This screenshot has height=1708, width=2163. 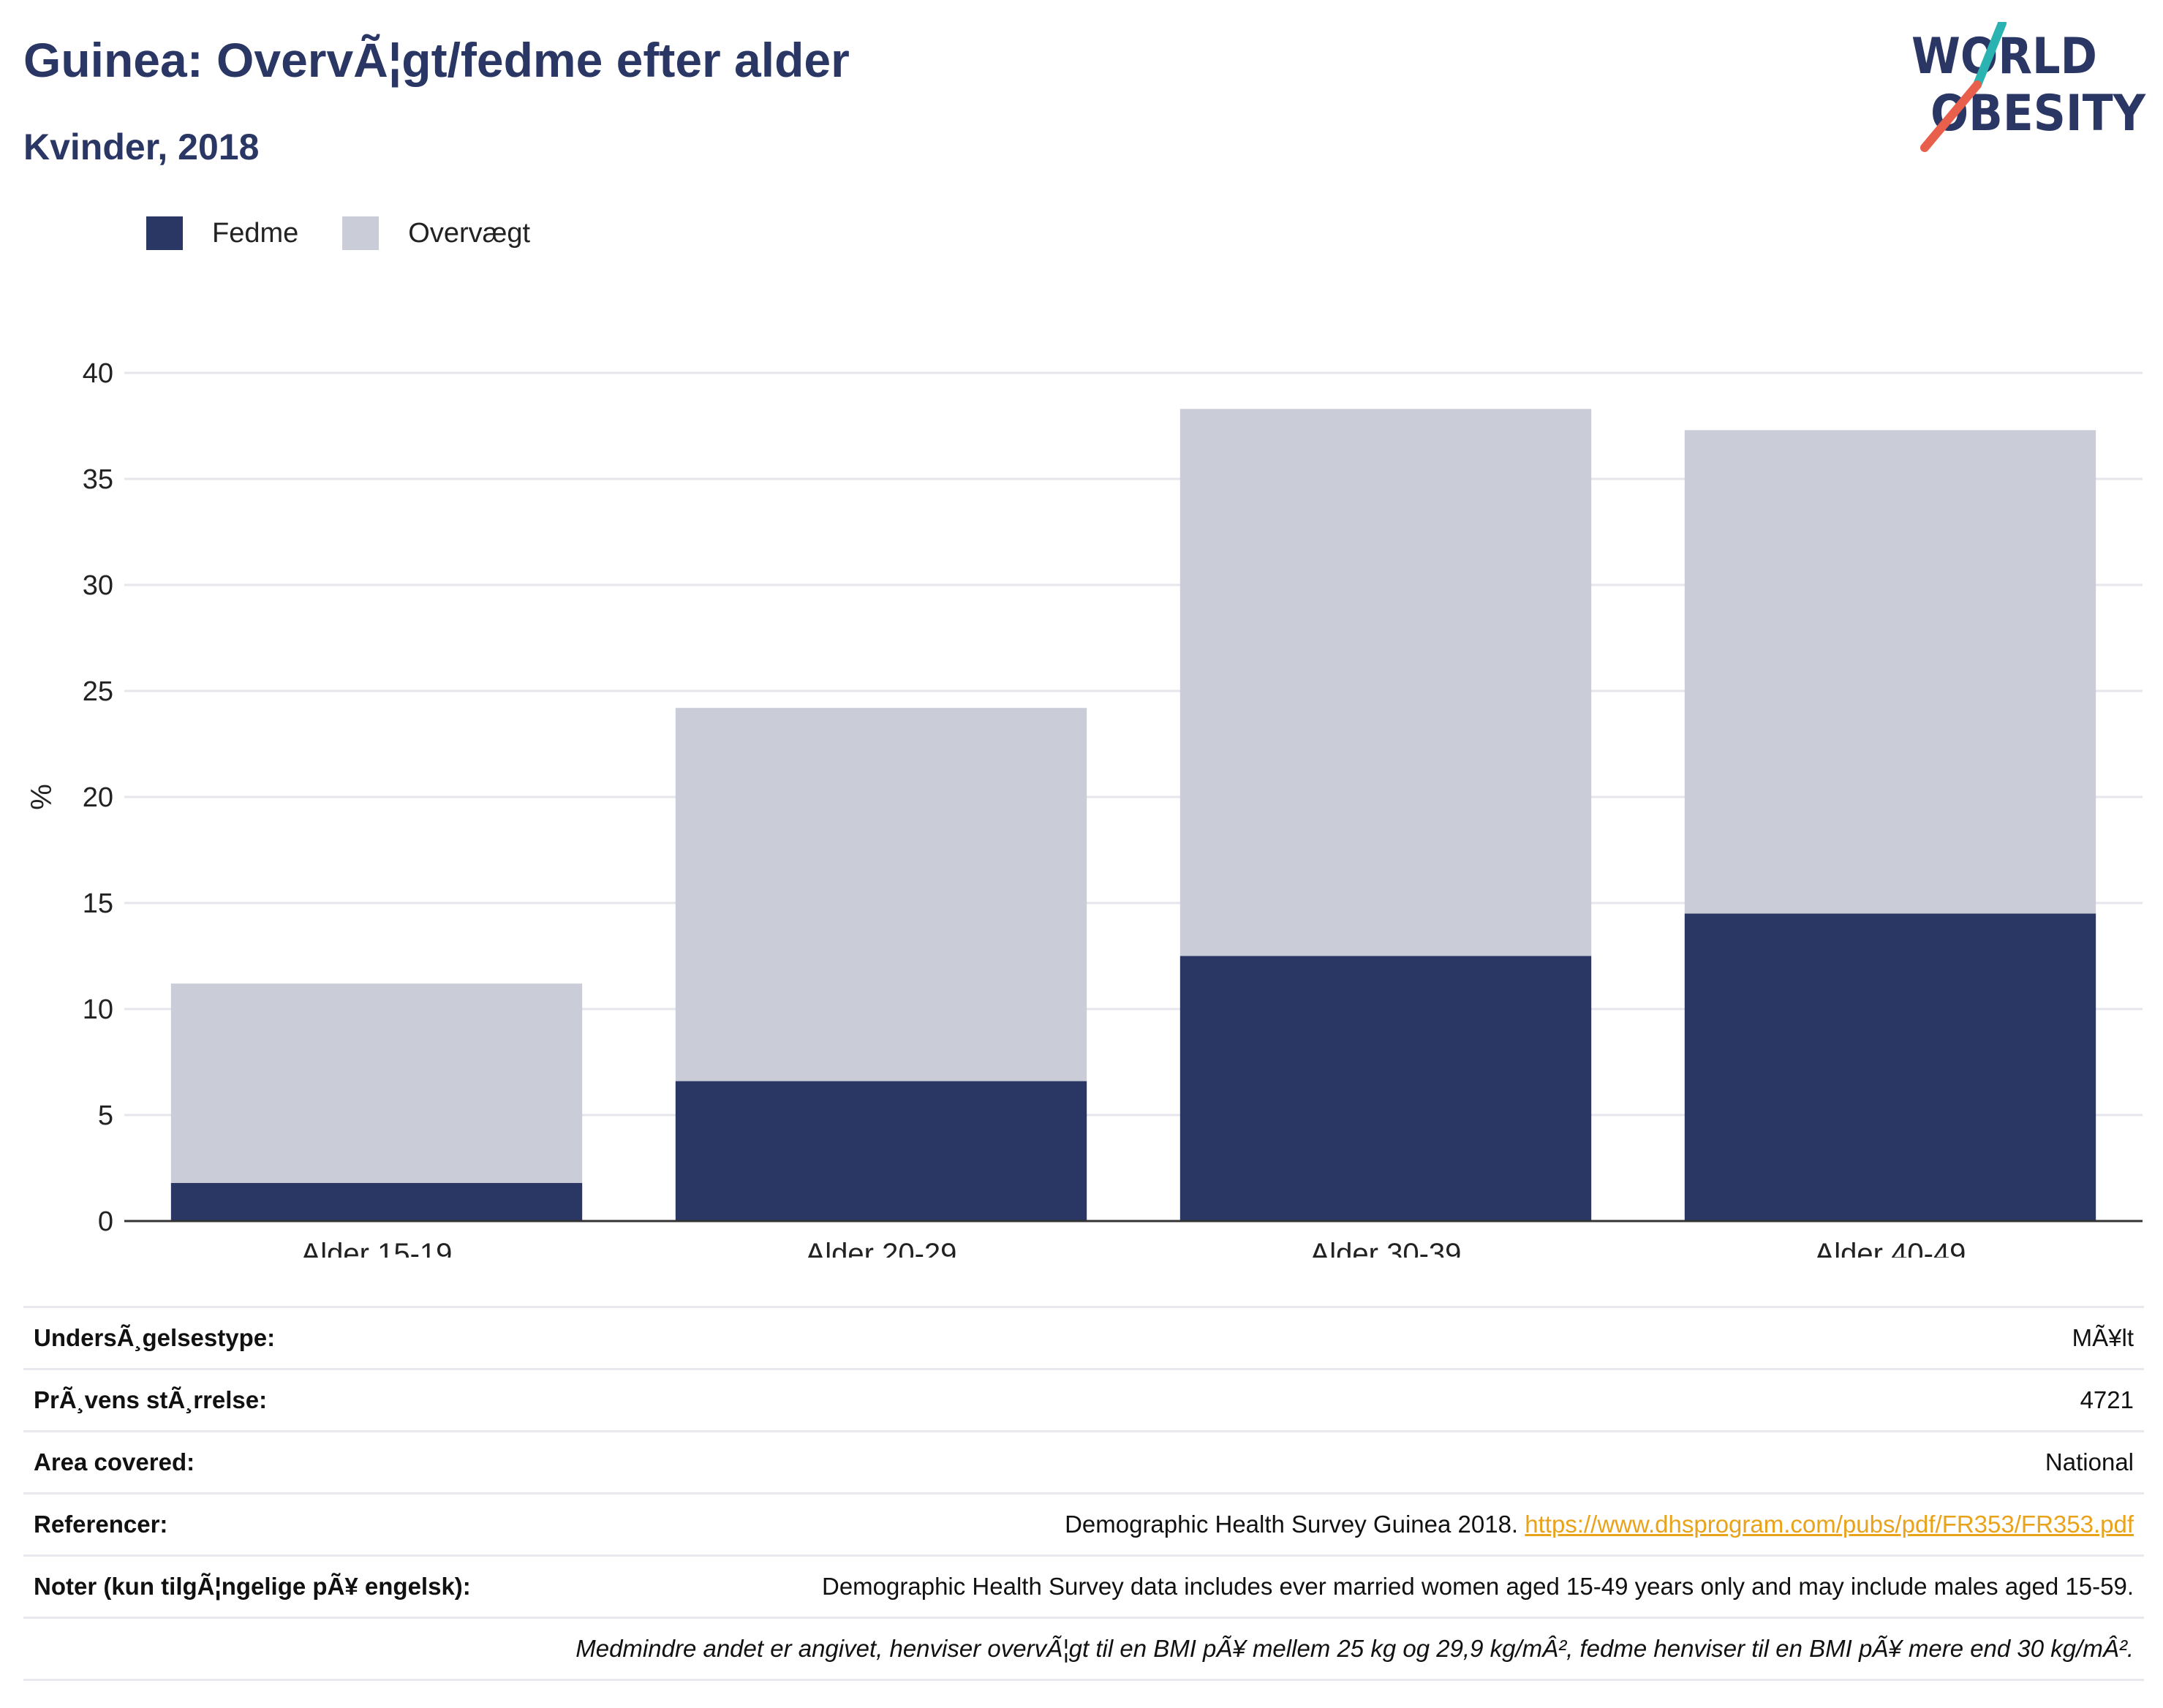 I want to click on x-tick-label: Alder 40-49, so click(x=1890, y=1248).